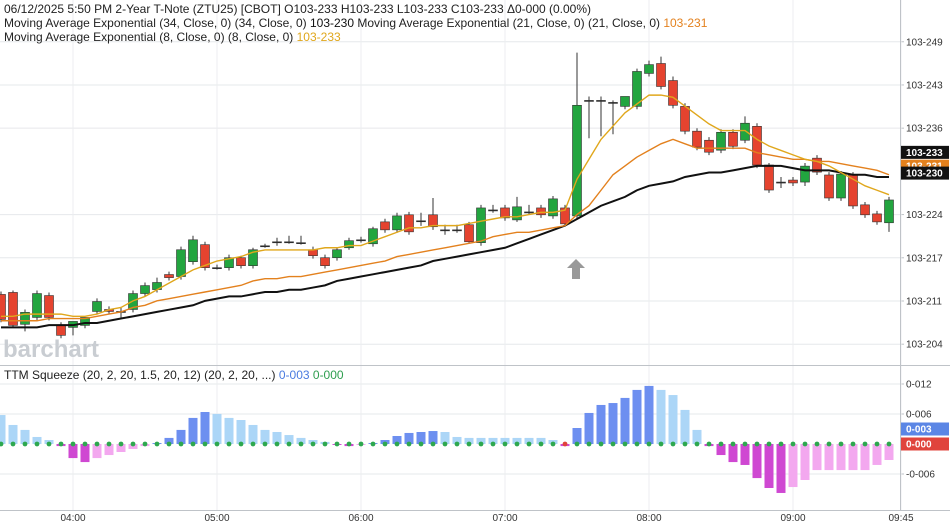  Describe the element at coordinates (919, 445) in the screenshot. I see `price-tag-label: 0-000` at that location.